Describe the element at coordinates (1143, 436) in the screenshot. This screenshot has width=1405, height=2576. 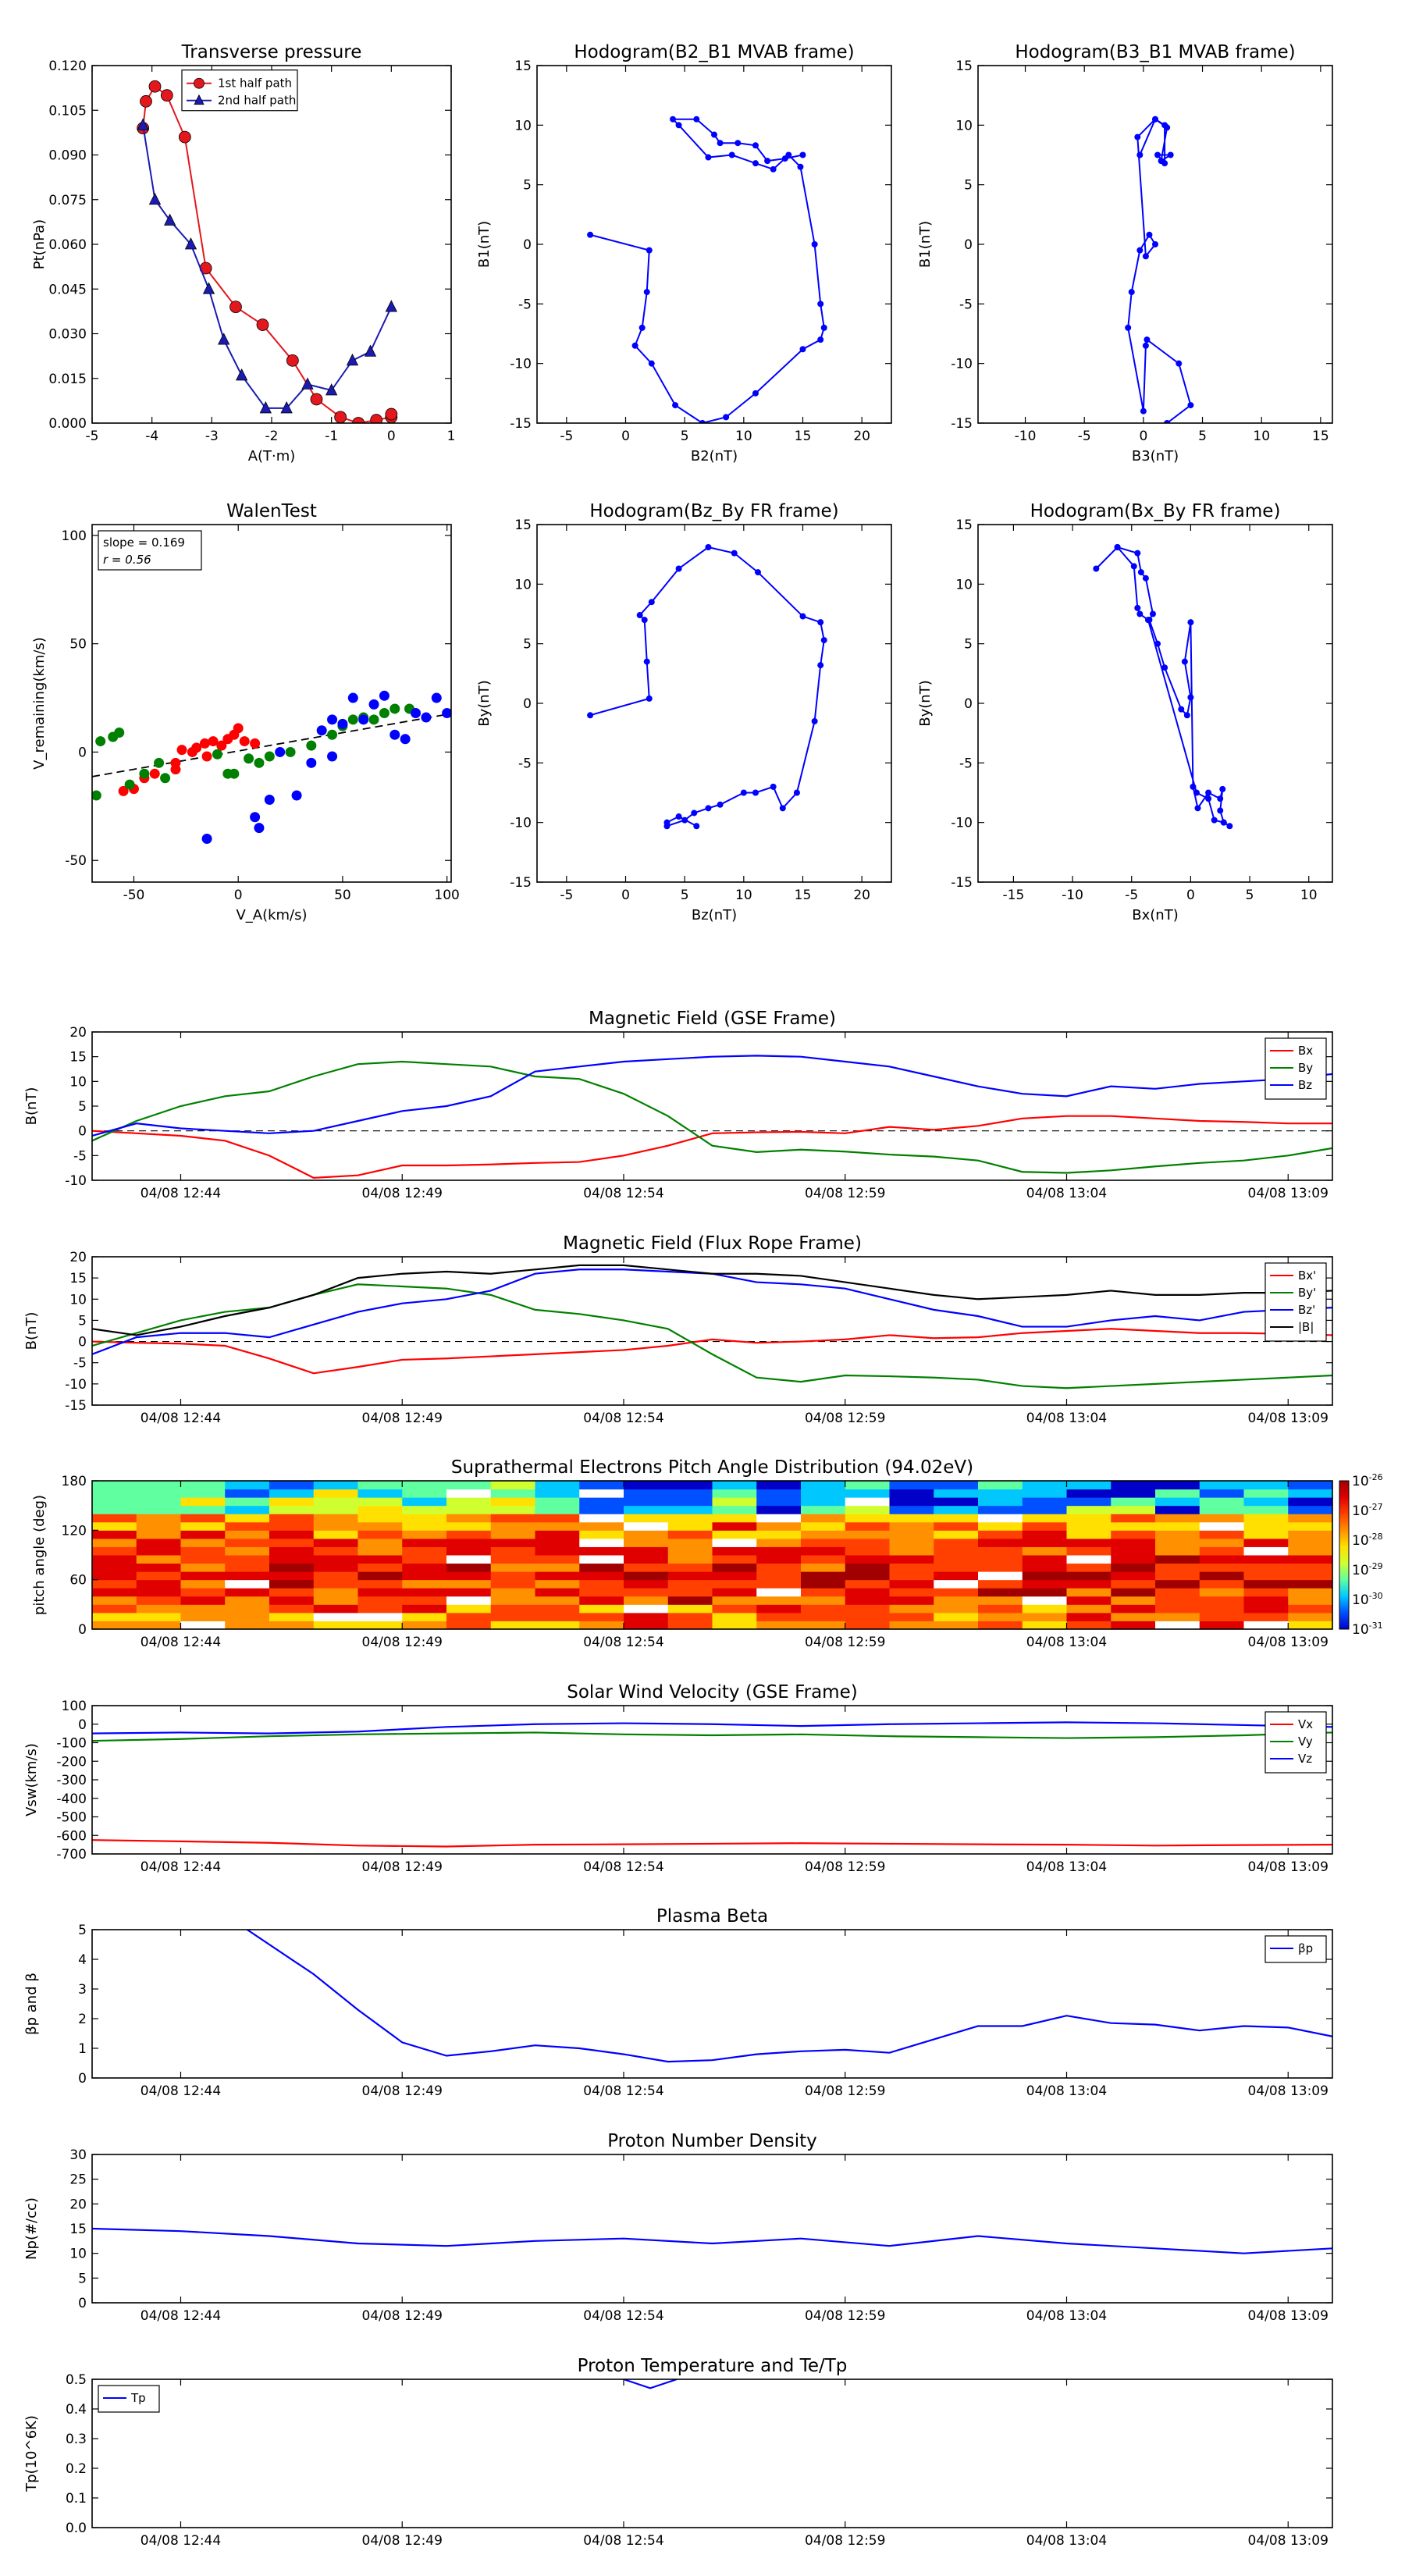
I see `x-tick-label: 0` at that location.